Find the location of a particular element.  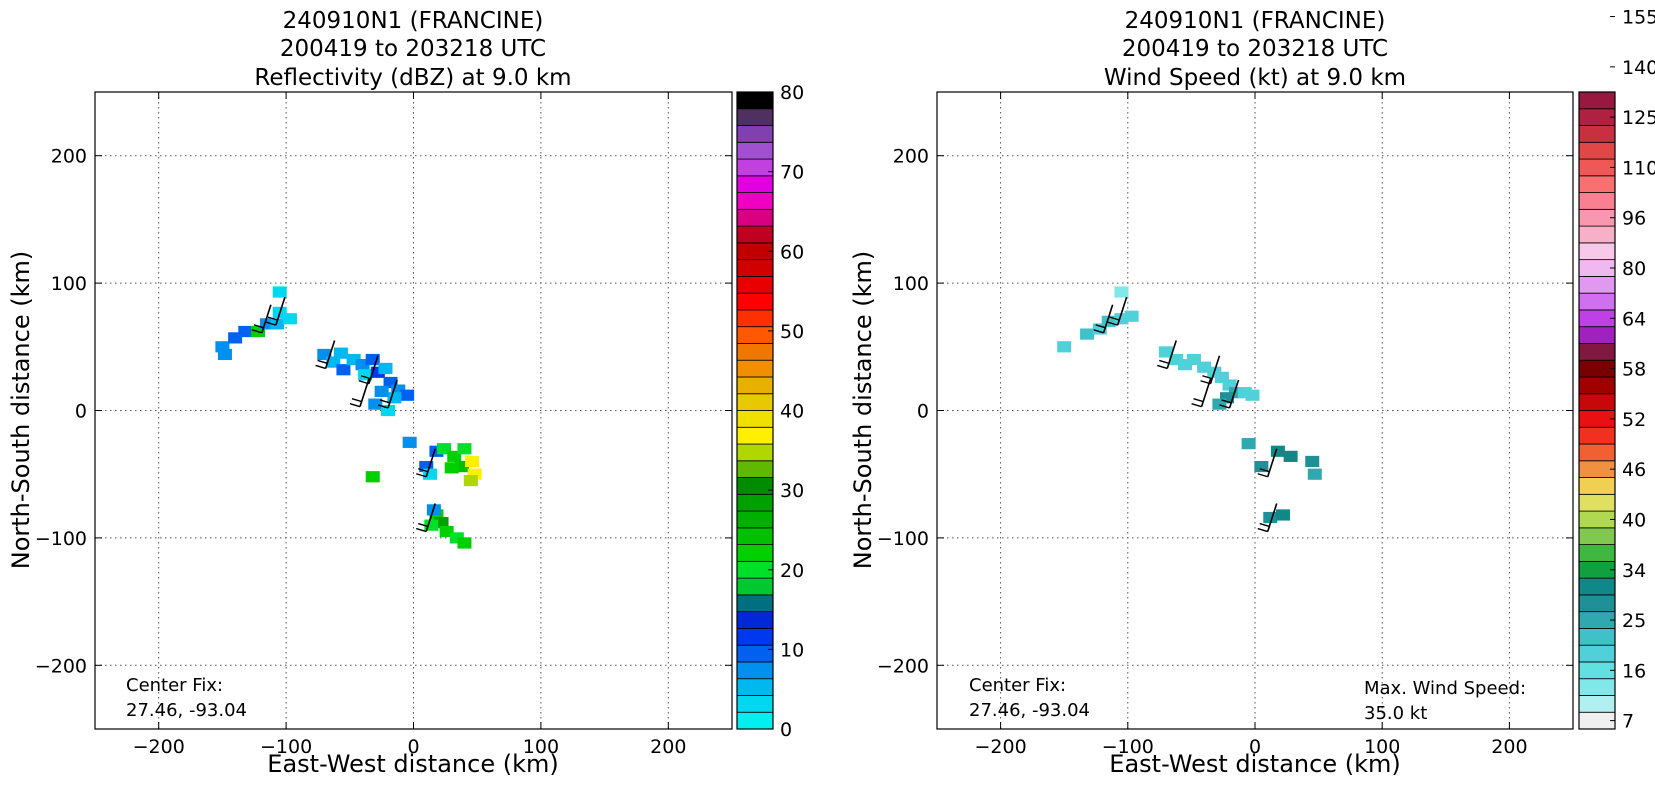

colorbar-tick-label: 0 is located at coordinates (786, 730).